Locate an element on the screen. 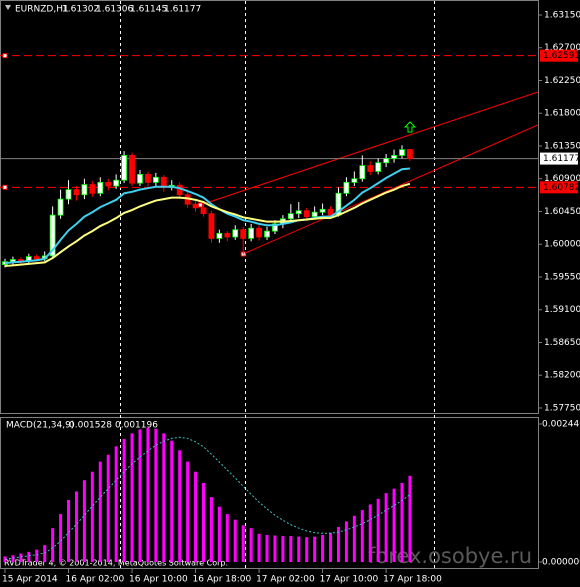 The height and width of the screenshot is (587, 580). x-tick-label: 15 Apr 2014 is located at coordinates (30, 580).